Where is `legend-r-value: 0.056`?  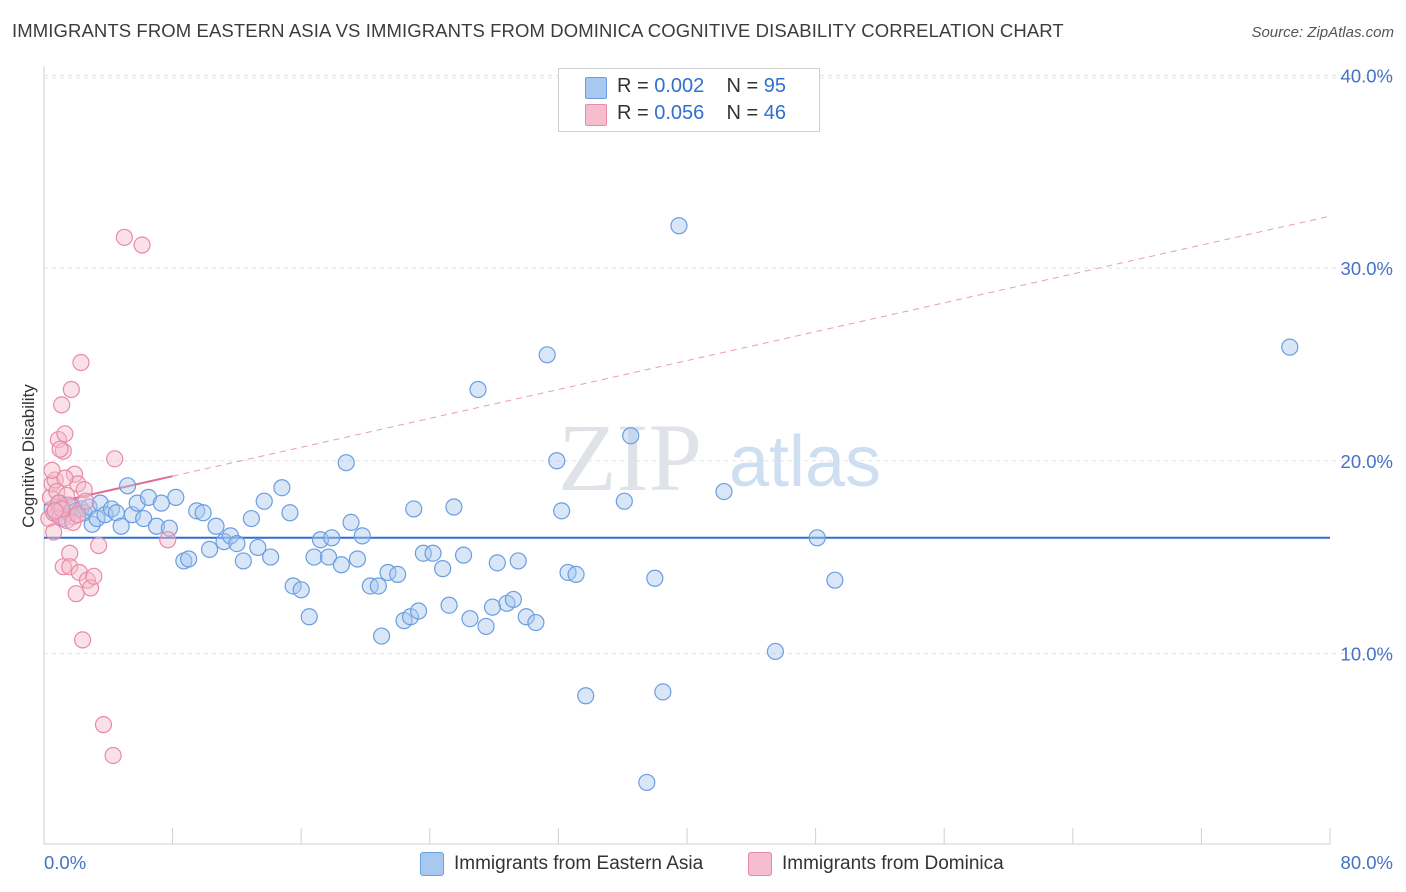
legend-r-value: 0.056 is located at coordinates (679, 113).